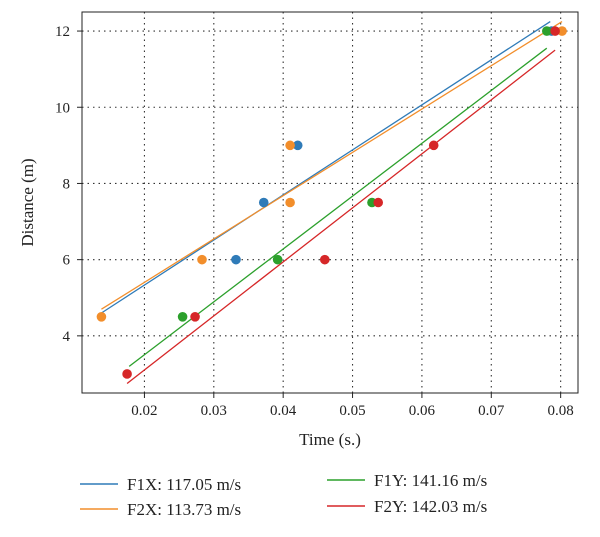 This screenshot has height=537, width=600. What do you see at coordinates (561, 411) in the screenshot?
I see `x-tick-label: 0.08` at bounding box center [561, 411].